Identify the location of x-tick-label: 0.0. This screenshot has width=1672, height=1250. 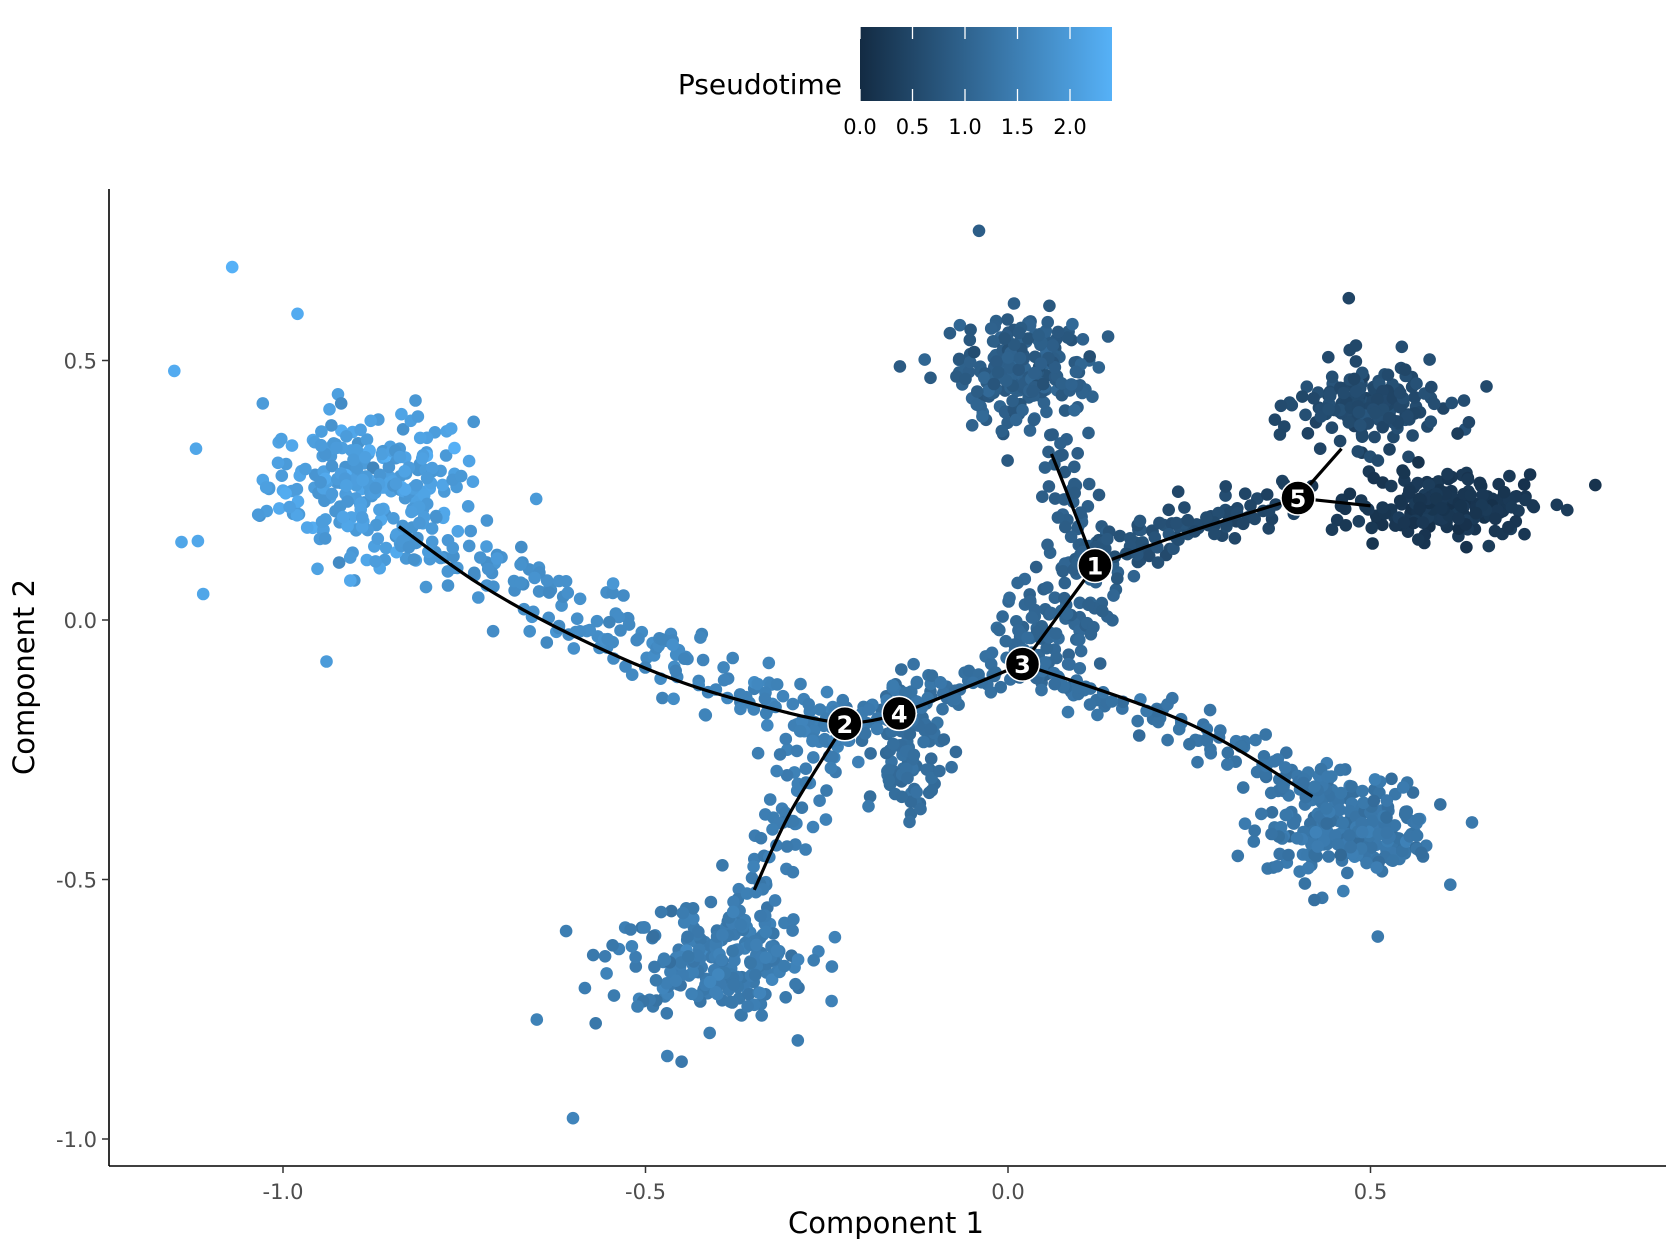
(1007, 1192).